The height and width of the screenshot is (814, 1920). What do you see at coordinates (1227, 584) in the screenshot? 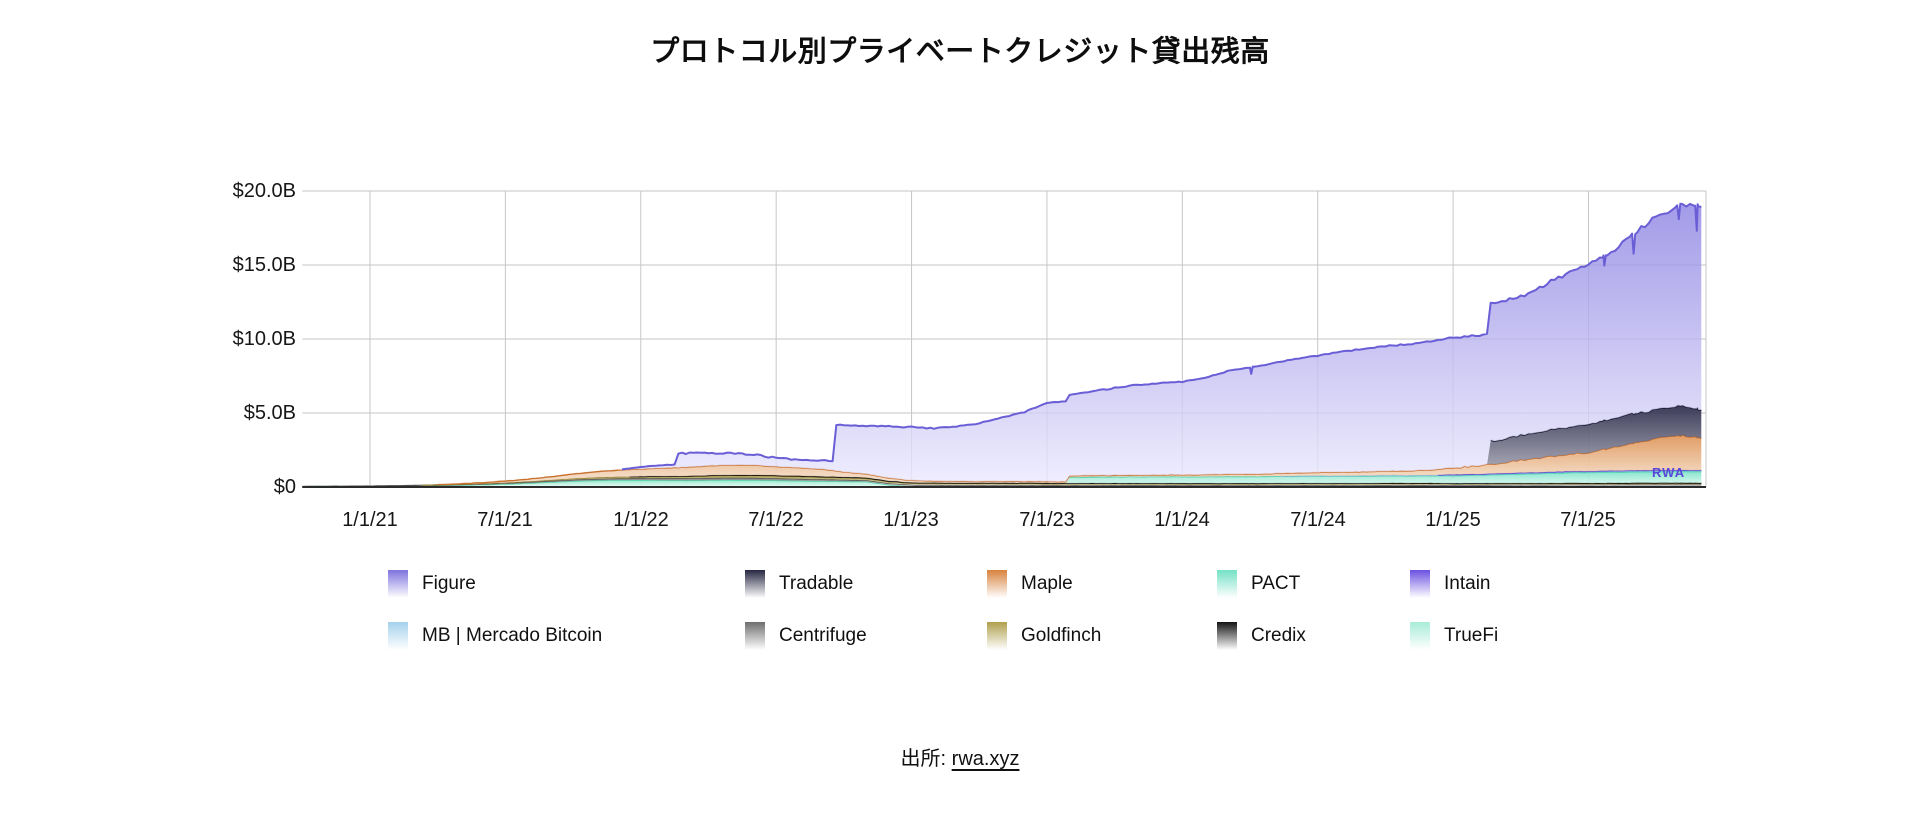
I see `legend-swatch-pact` at bounding box center [1227, 584].